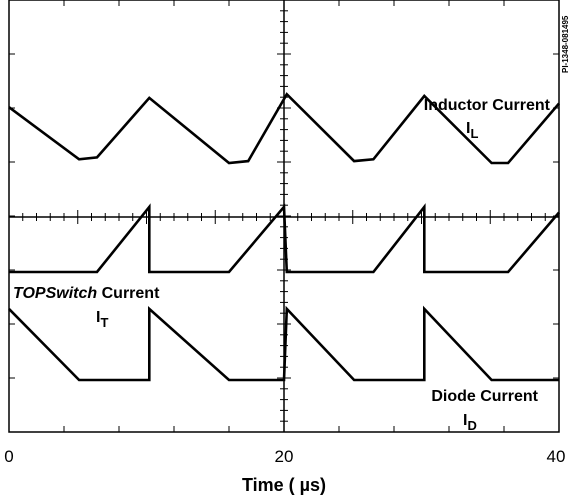  What do you see at coordinates (471, 425) in the screenshot?
I see `series-subscript-diode: D` at bounding box center [471, 425].